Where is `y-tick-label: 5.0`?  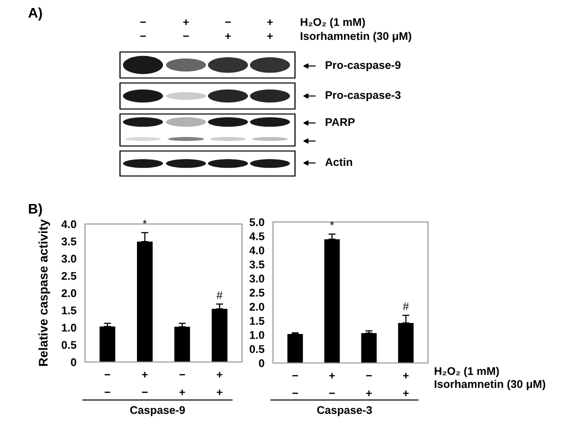 y-tick-label: 5.0 is located at coordinates (257, 222).